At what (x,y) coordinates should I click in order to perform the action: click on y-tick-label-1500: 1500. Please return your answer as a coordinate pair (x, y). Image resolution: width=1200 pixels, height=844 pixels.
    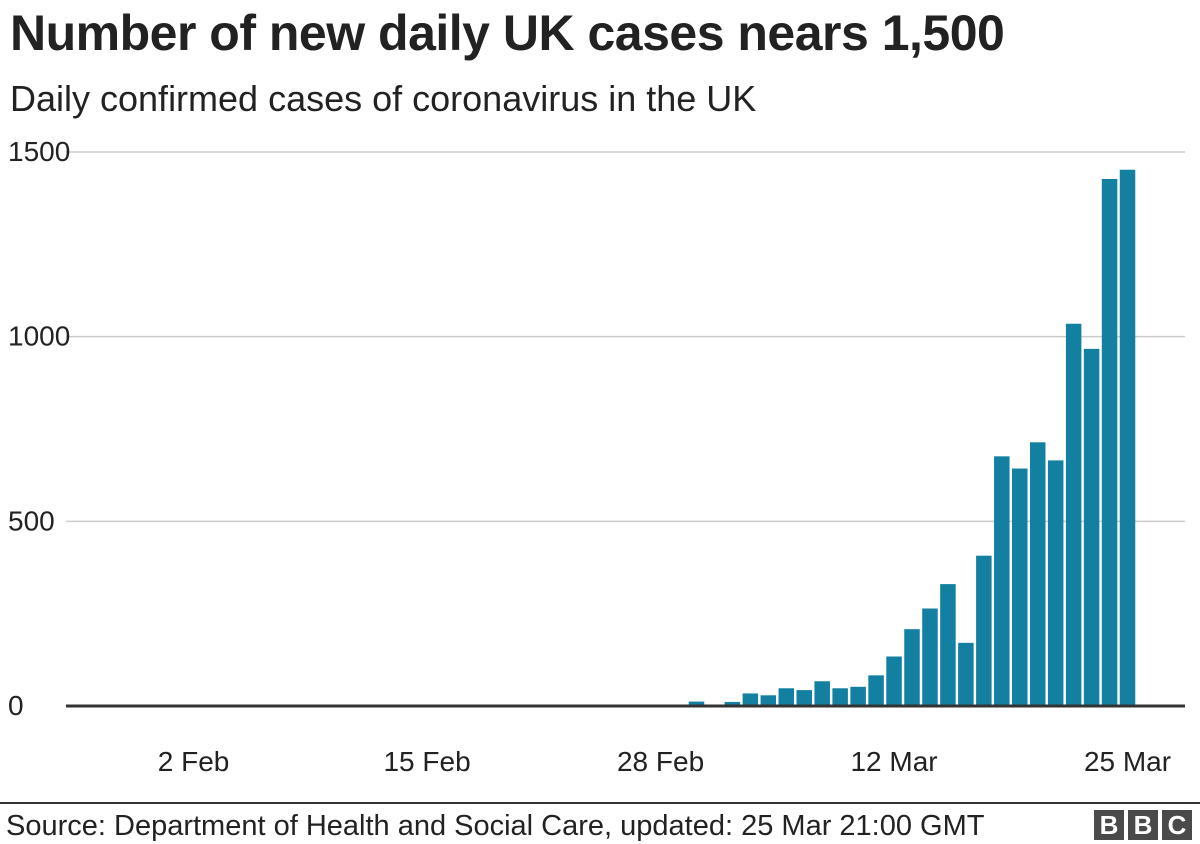
    Looking at the image, I should click on (39, 151).